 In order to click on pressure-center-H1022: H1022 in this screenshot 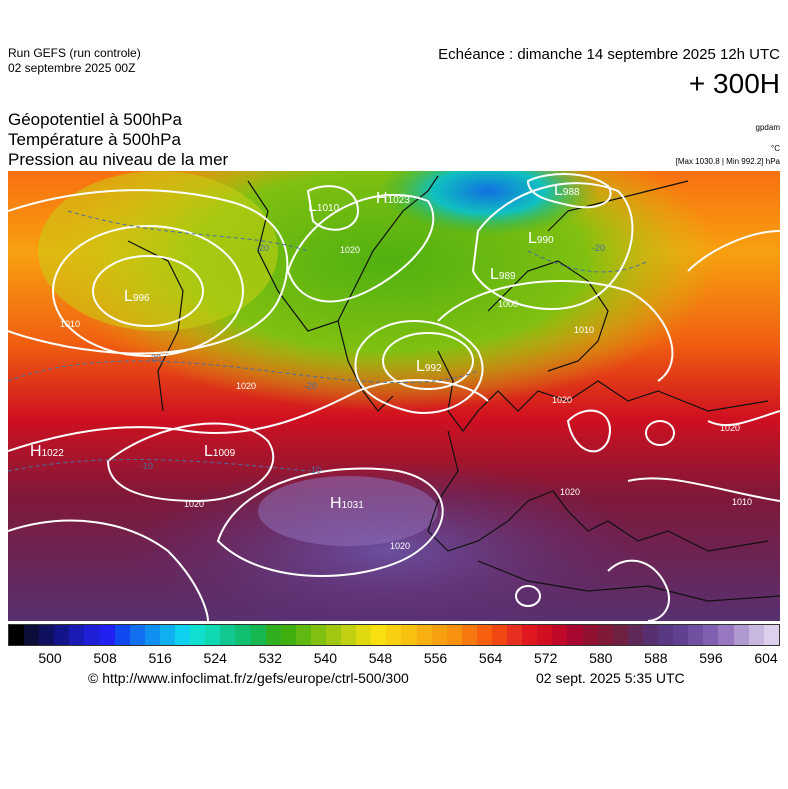, I will do `click(47, 451)`.